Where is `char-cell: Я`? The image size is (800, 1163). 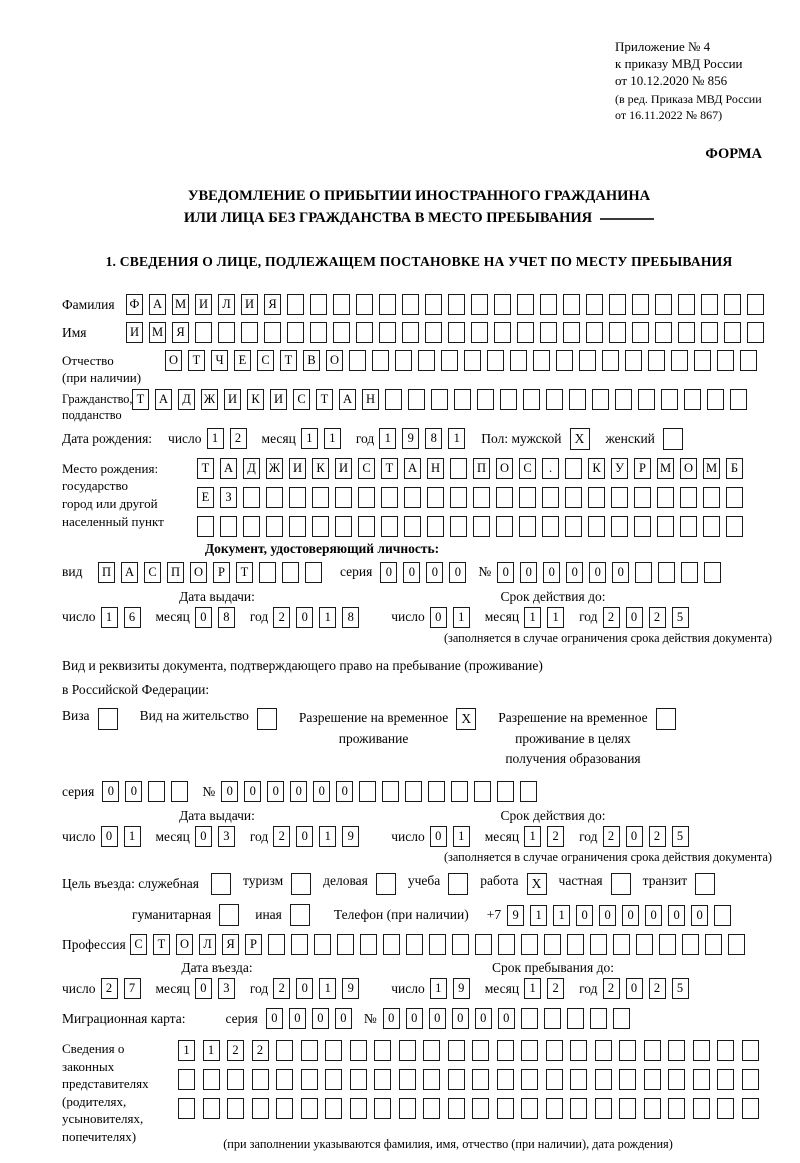 char-cell: Я is located at coordinates (180, 332).